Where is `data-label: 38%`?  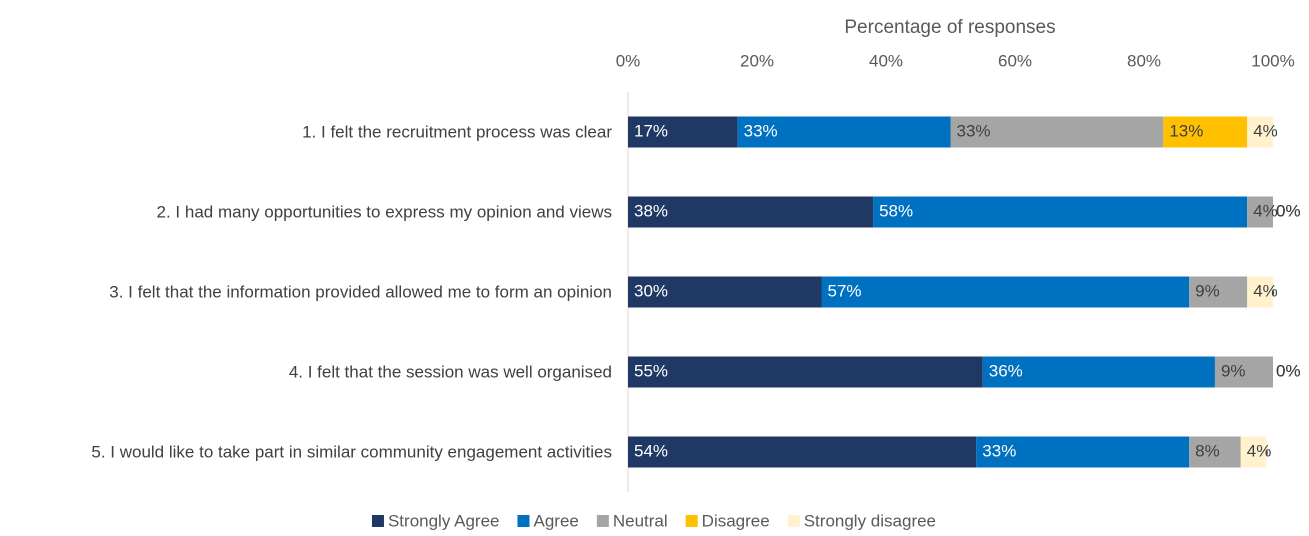
data-label: 38% is located at coordinates (651, 210).